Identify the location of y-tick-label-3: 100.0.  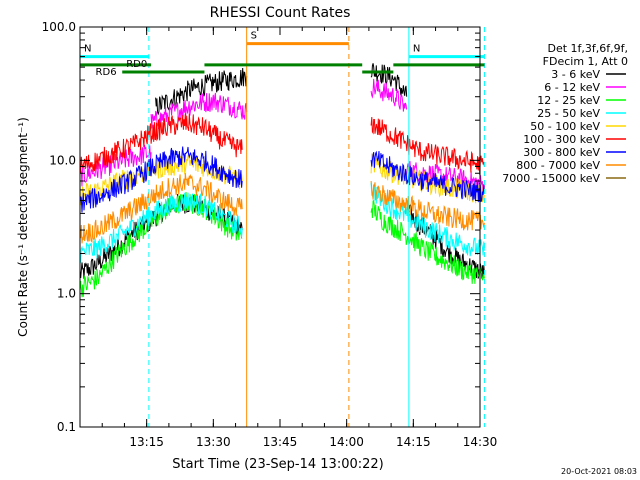
(59, 27).